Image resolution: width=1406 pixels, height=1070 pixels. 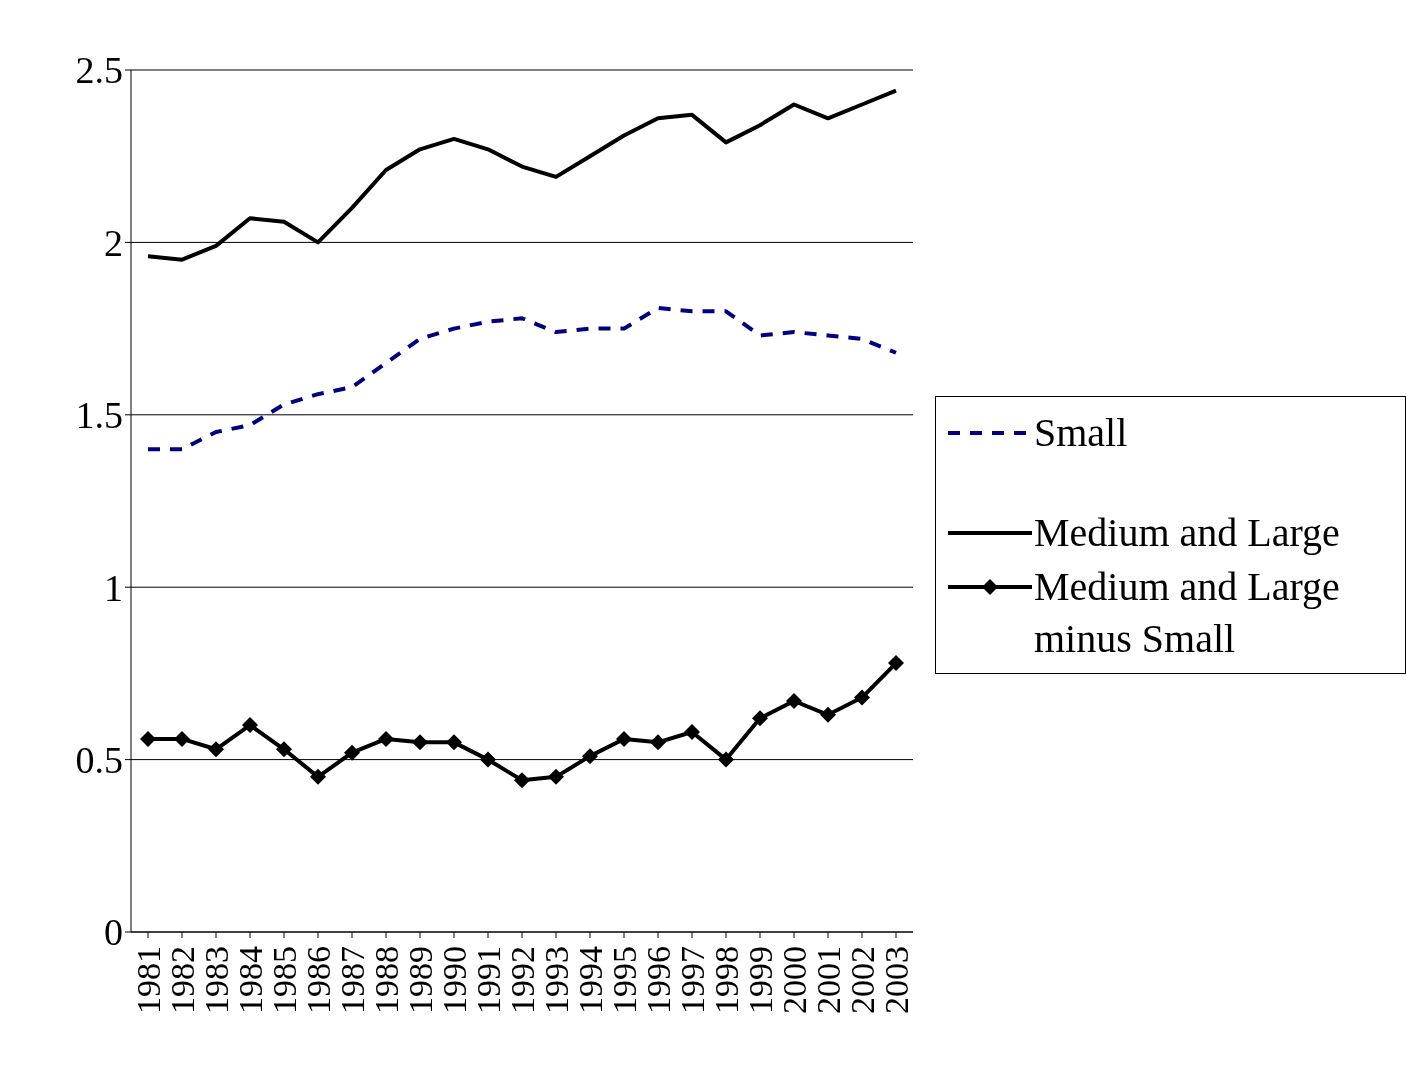 What do you see at coordinates (113, 932) in the screenshot?
I see `y-tick-label: 0` at bounding box center [113, 932].